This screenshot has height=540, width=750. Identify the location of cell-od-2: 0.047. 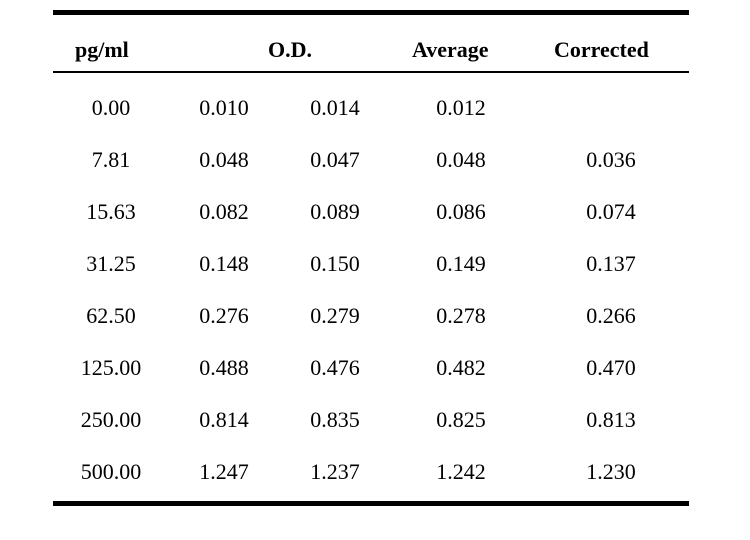
(335, 159).